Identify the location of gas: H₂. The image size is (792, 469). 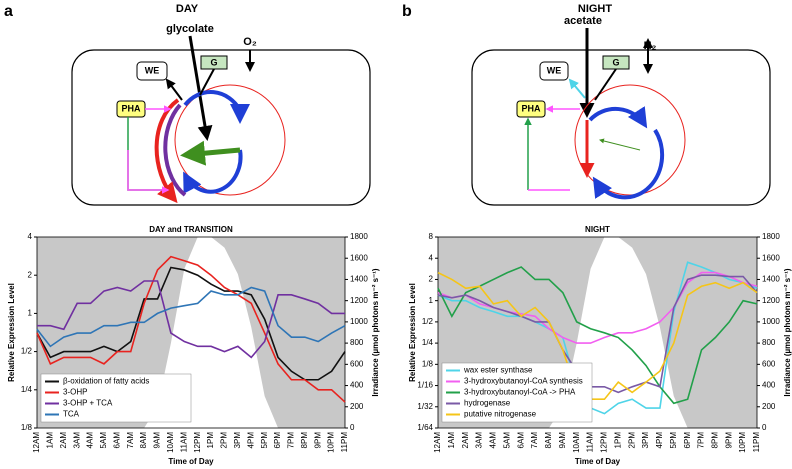
(650, 46).